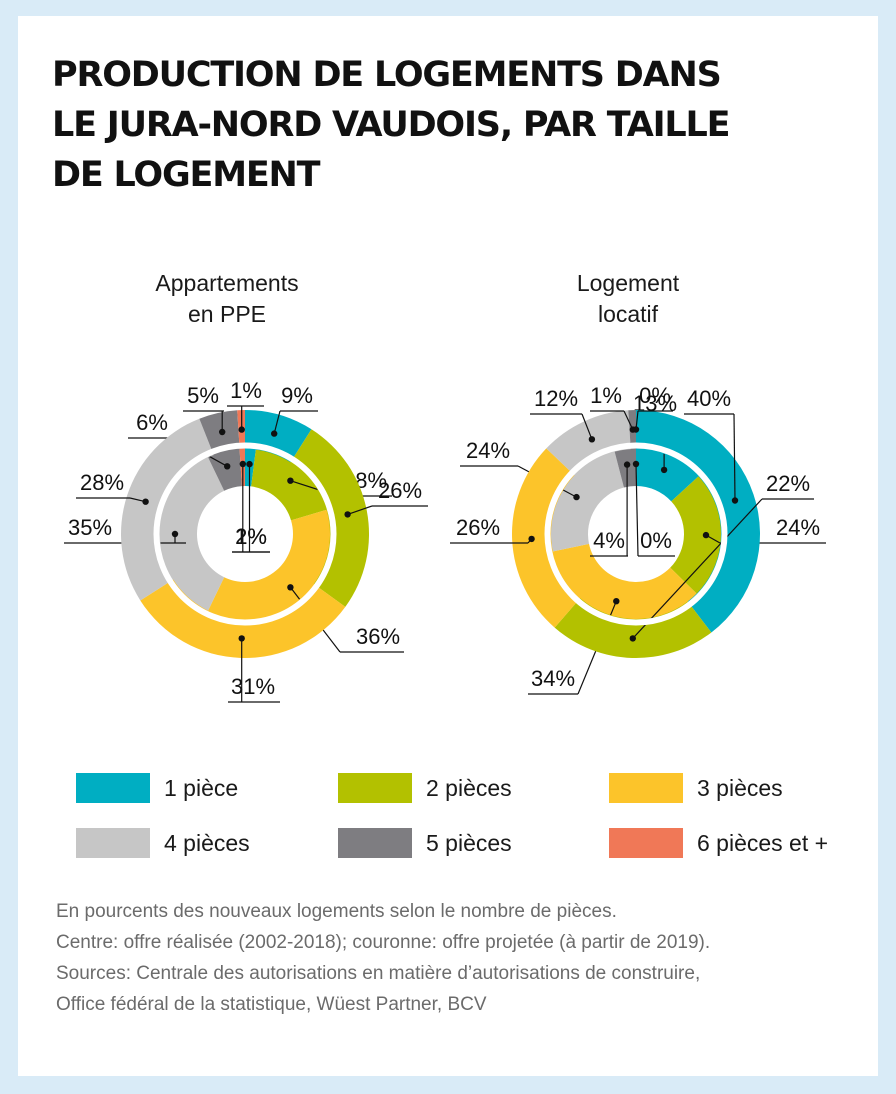  I want to click on data-label-couronne-1-piece: 40%, so click(709, 398).